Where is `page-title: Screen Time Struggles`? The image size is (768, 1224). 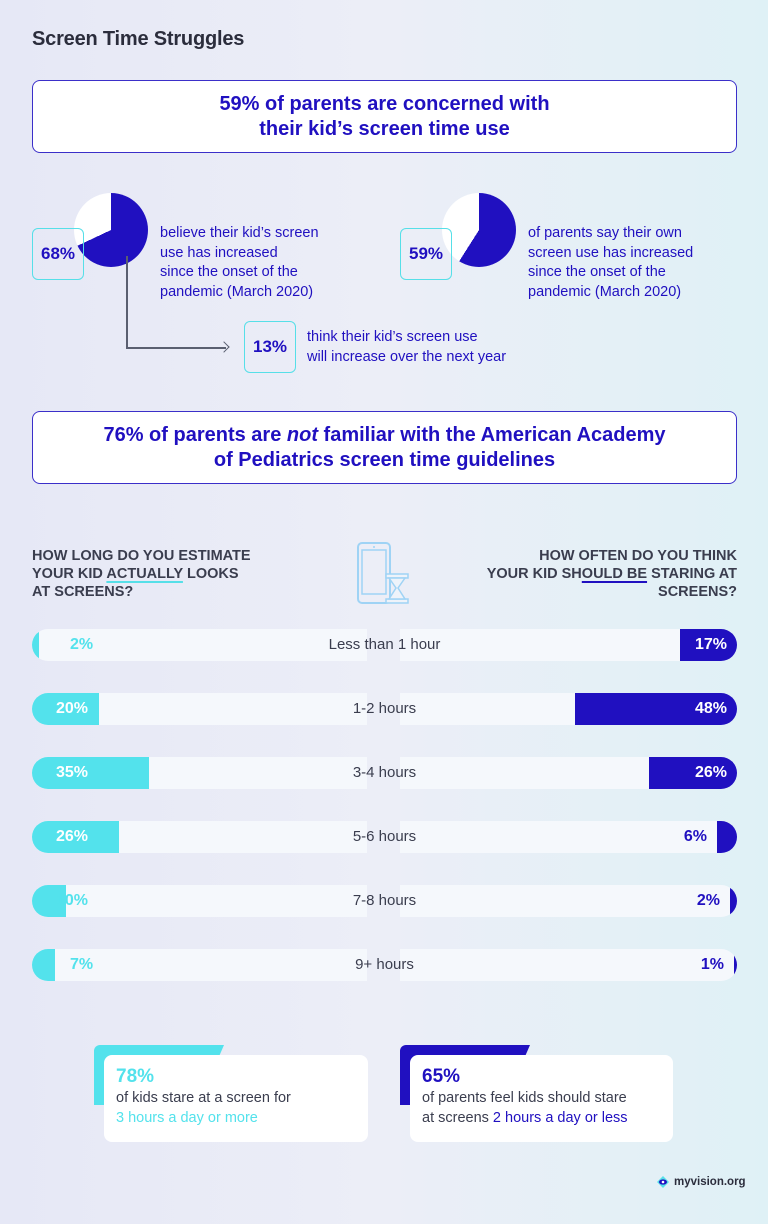 page-title: Screen Time Struggles is located at coordinates (138, 39).